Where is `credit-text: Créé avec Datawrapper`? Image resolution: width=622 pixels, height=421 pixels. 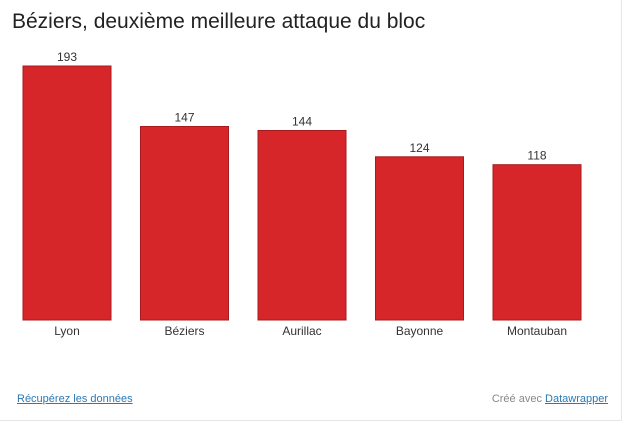
credit-text: Créé avec Datawrapper is located at coordinates (550, 399).